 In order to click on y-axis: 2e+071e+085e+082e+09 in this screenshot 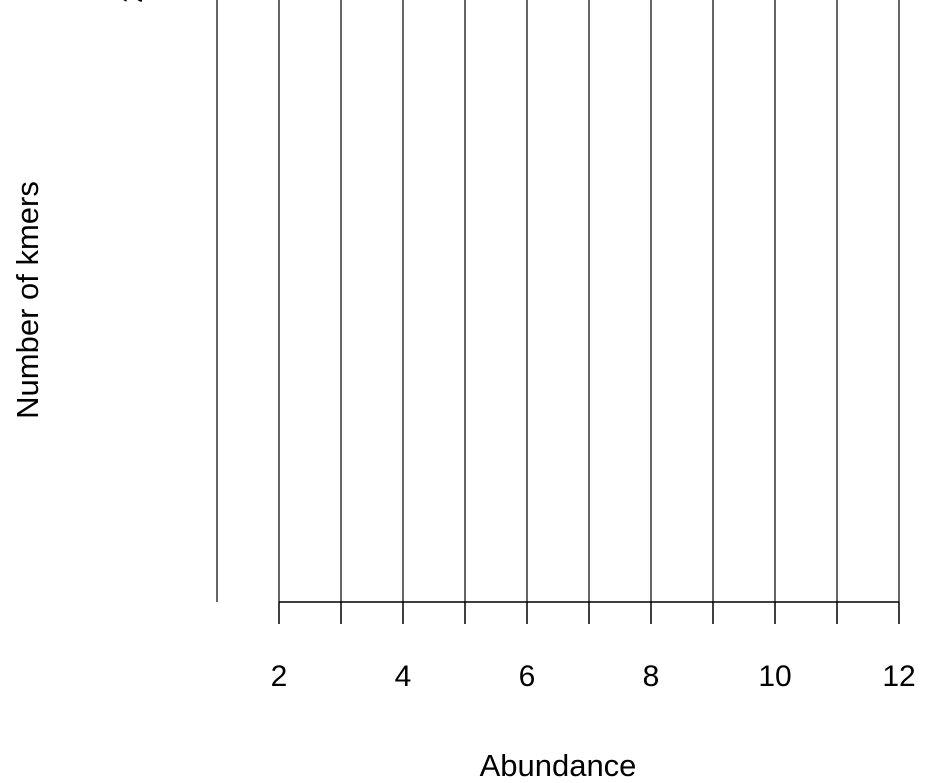, I will do `click(132, 1)`.